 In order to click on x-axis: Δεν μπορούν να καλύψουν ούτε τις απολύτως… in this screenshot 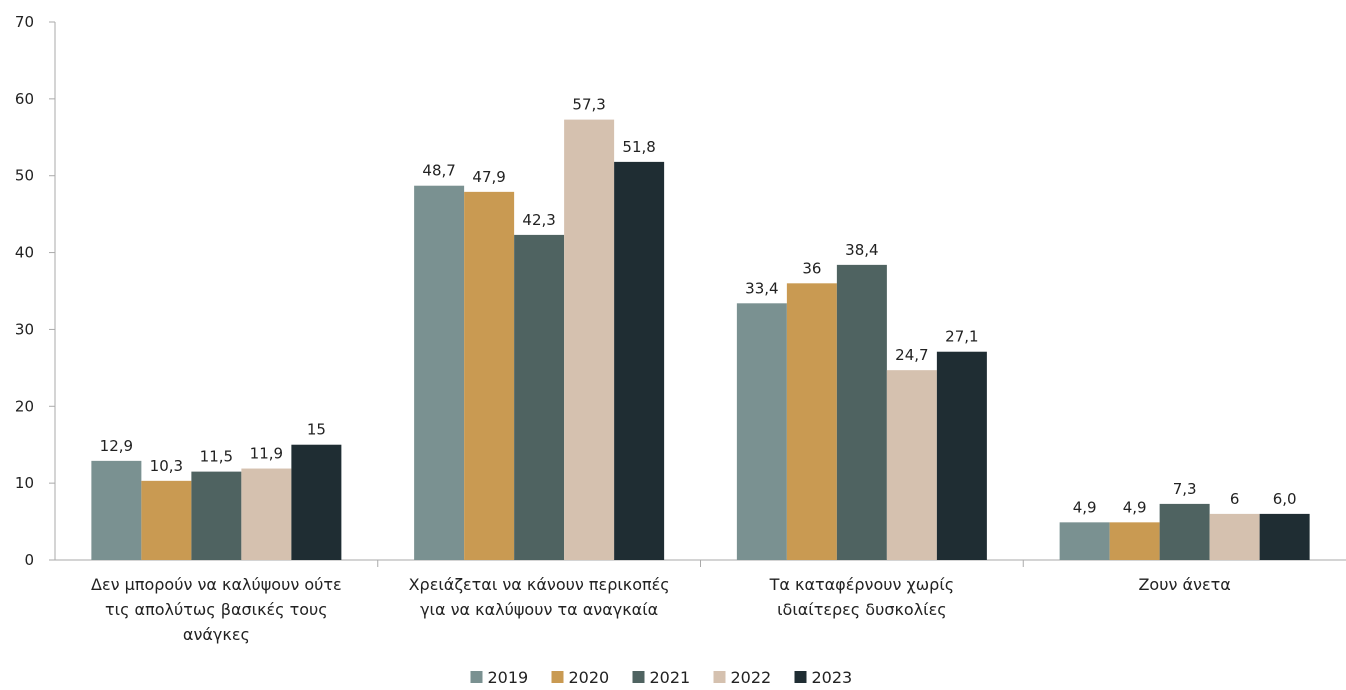, I will do `click(700, 601)`.